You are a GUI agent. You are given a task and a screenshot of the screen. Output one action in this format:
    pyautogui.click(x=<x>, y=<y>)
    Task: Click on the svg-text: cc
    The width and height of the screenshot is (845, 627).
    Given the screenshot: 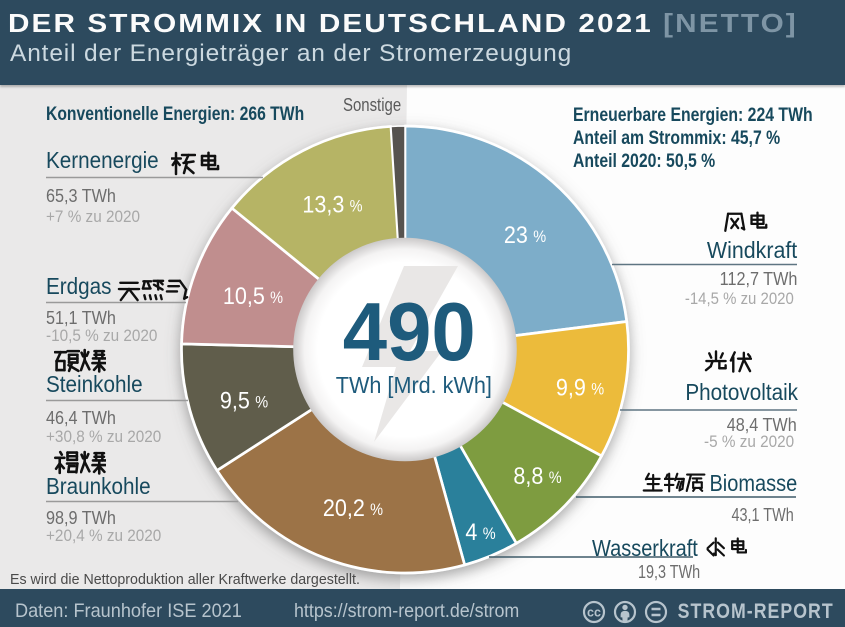 What is the action you would take?
    pyautogui.click(x=594, y=613)
    